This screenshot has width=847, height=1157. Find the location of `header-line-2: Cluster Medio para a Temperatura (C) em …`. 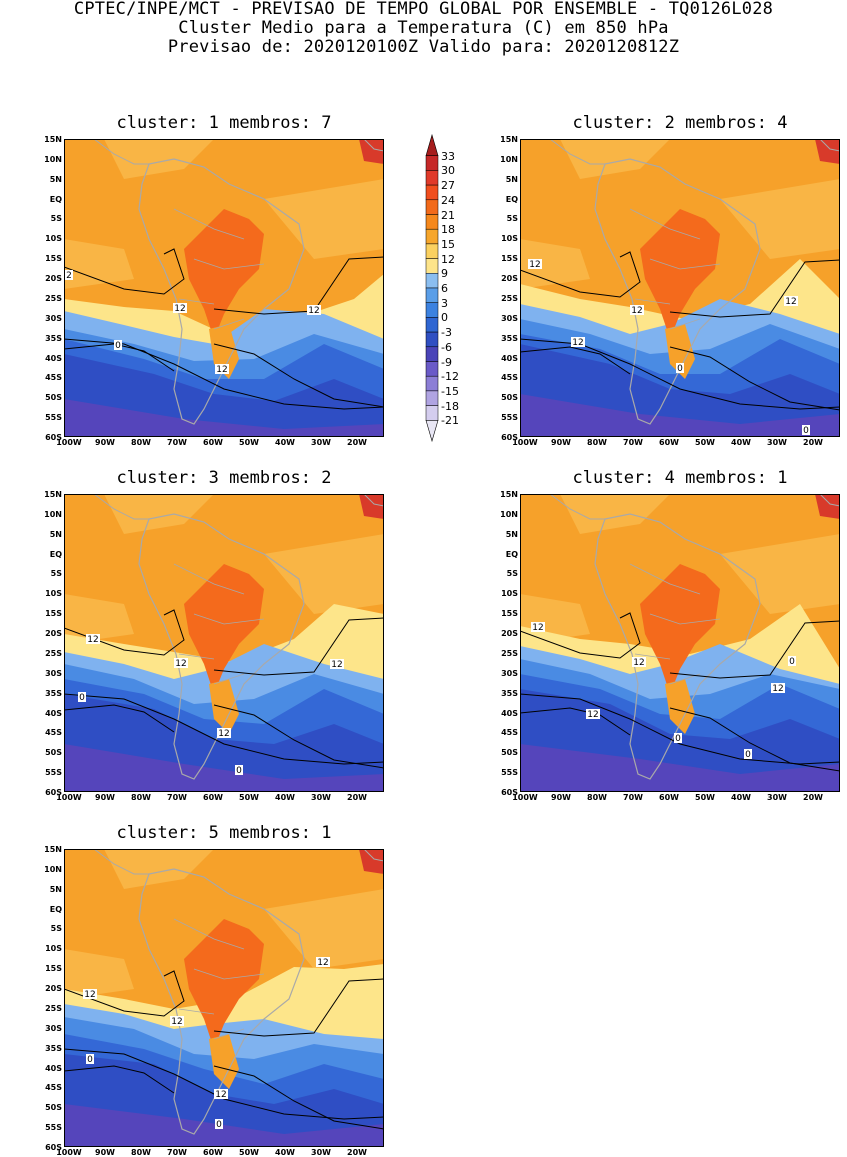

header-line-2: Cluster Medio para a Temperatura (C) em … is located at coordinates (423, 28).